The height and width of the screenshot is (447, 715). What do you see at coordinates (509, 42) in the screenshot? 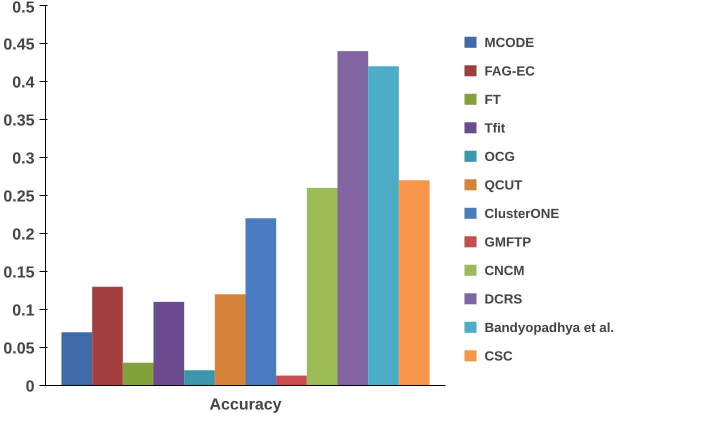
I see `legend-label: MCODE` at bounding box center [509, 42].